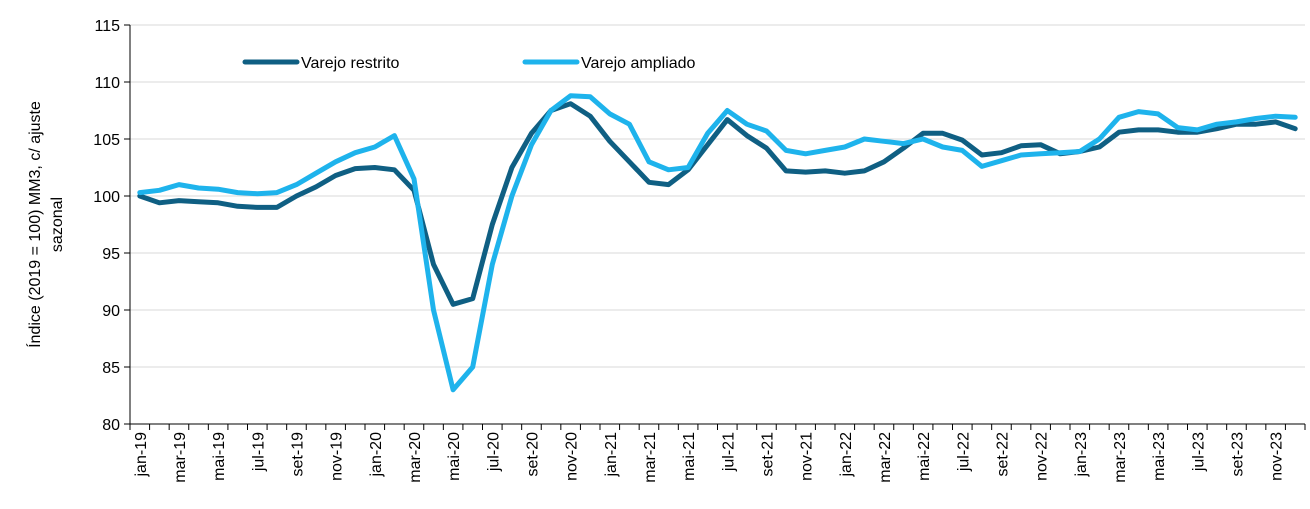 This screenshot has height=509, width=1310. Describe the element at coordinates (111, 425) in the screenshot. I see `y-tick-label: 80` at that location.